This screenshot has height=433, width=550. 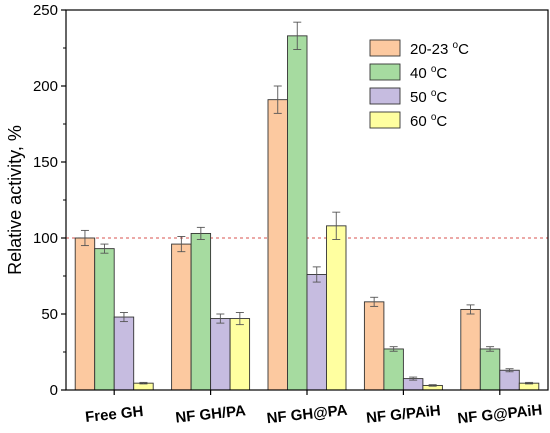 What do you see at coordinates (211, 414) in the screenshot?
I see `x-tick-label: NF GH/PA` at bounding box center [211, 414].